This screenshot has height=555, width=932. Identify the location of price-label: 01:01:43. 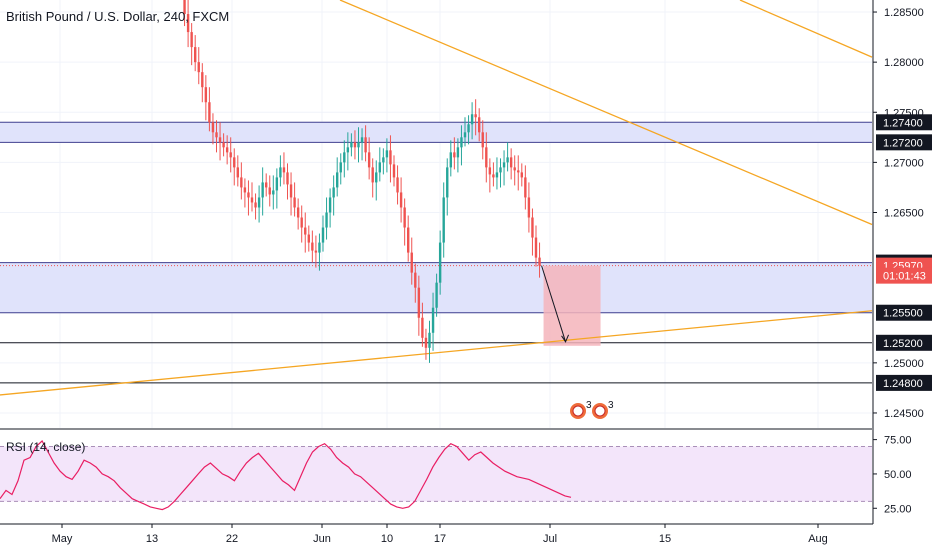
(904, 277).